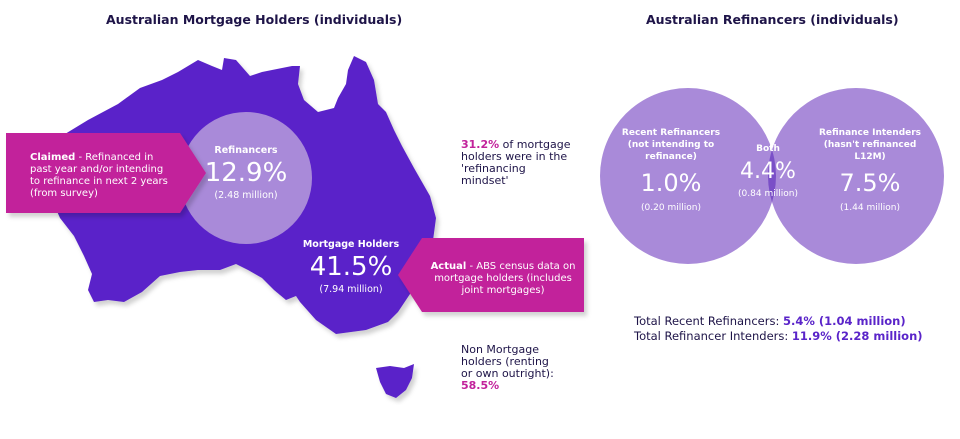  I want to click on refinancers-sub: (2.48 million), so click(246, 195).